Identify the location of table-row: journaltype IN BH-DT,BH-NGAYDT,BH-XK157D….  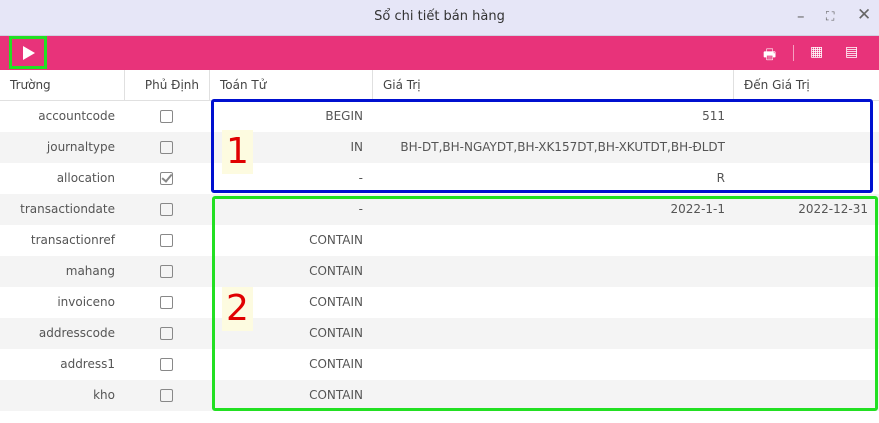
(439, 147).